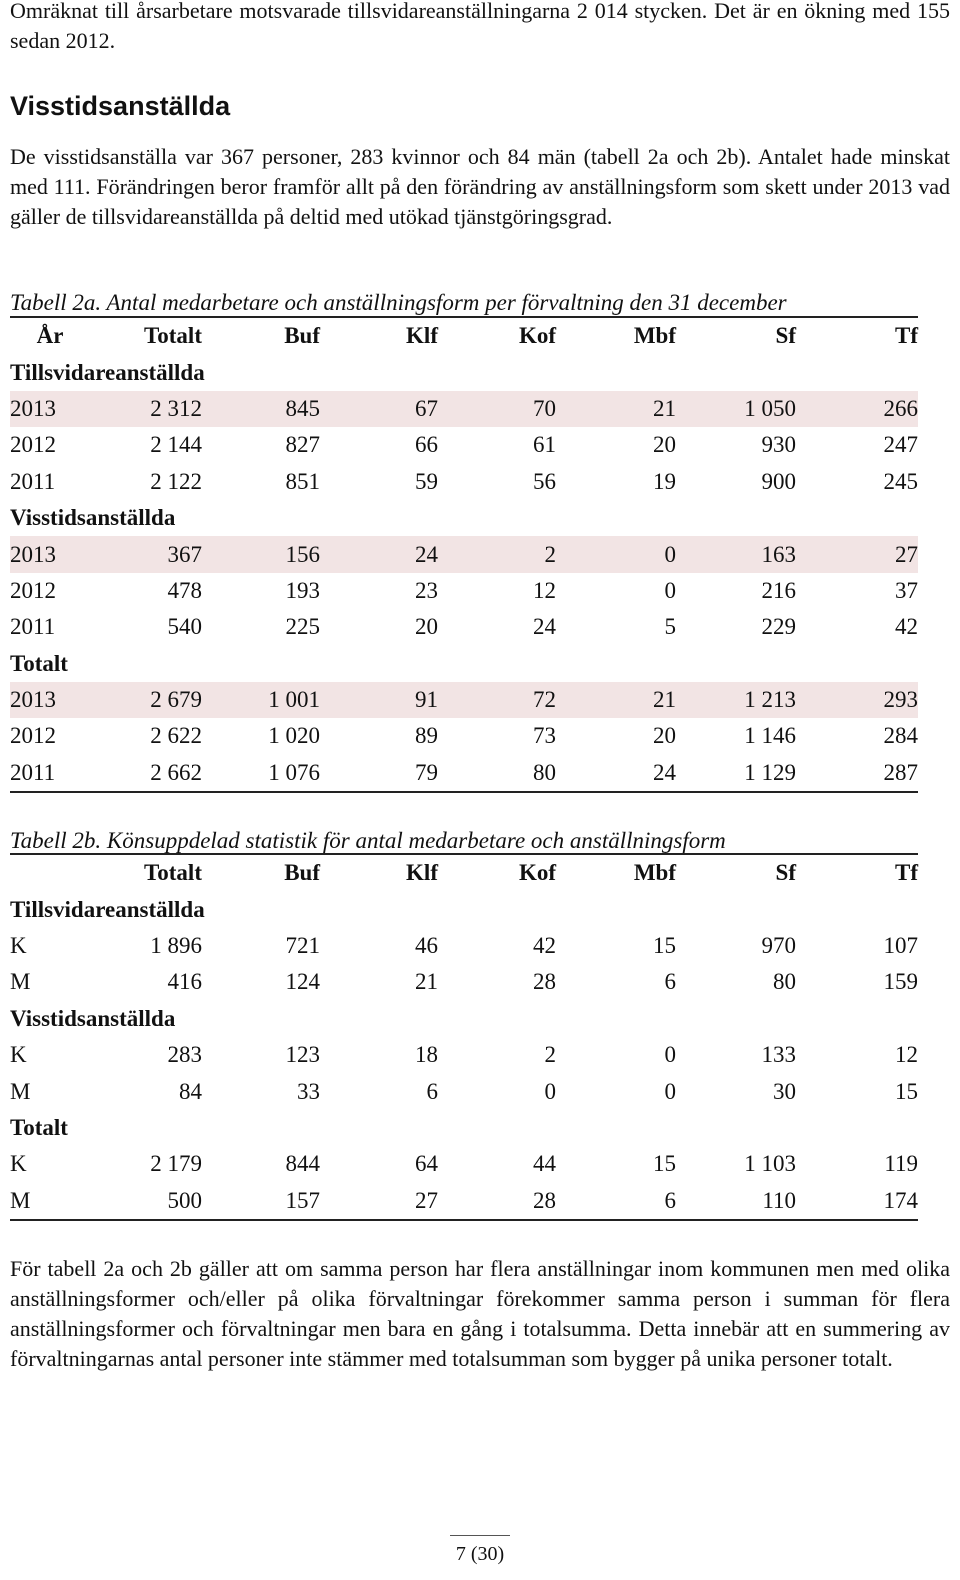 The height and width of the screenshot is (1580, 960). I want to click on table-cell: 844, so click(303, 1164).